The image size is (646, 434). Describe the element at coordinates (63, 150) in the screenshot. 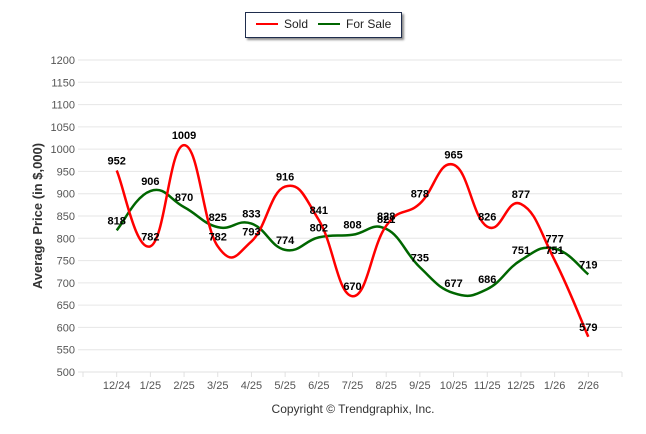

I see `y-tick-label: 1000` at that location.